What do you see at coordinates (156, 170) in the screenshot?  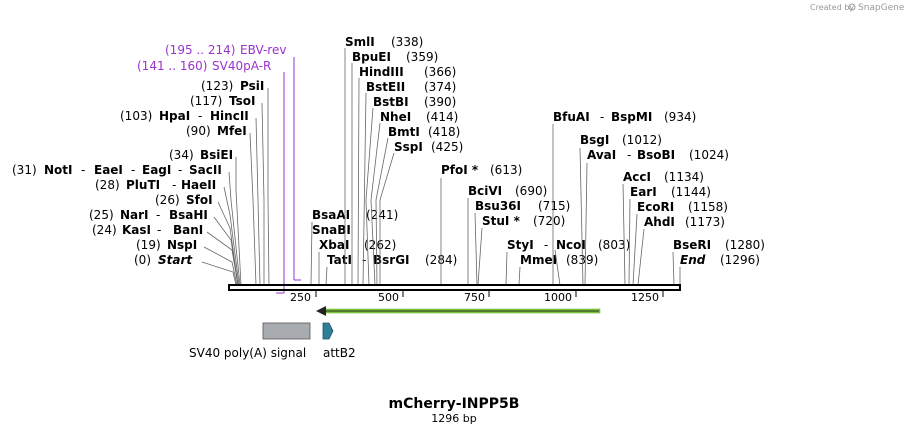 I see `site-eagi-name: EagI` at bounding box center [156, 170].